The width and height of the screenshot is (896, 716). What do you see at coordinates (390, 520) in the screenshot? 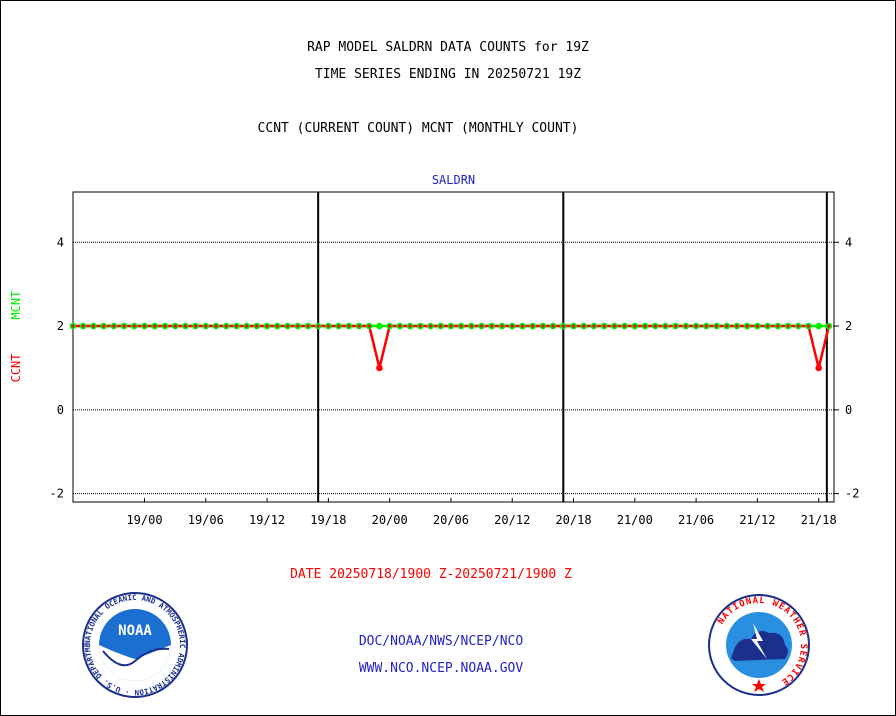
I see `x-tick-label: 20/00` at bounding box center [390, 520].